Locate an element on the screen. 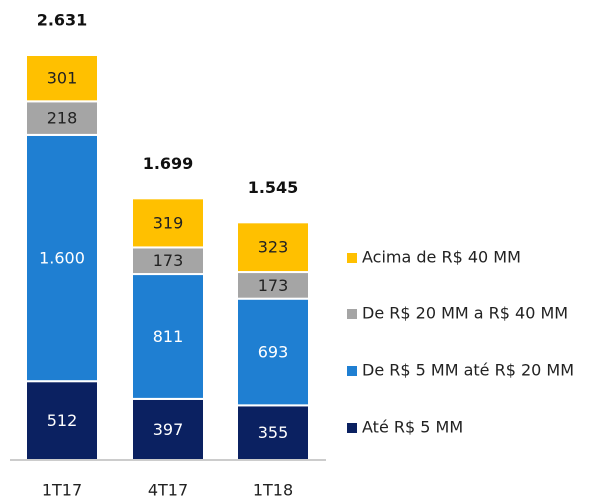  value-label: 355 is located at coordinates (273, 432).